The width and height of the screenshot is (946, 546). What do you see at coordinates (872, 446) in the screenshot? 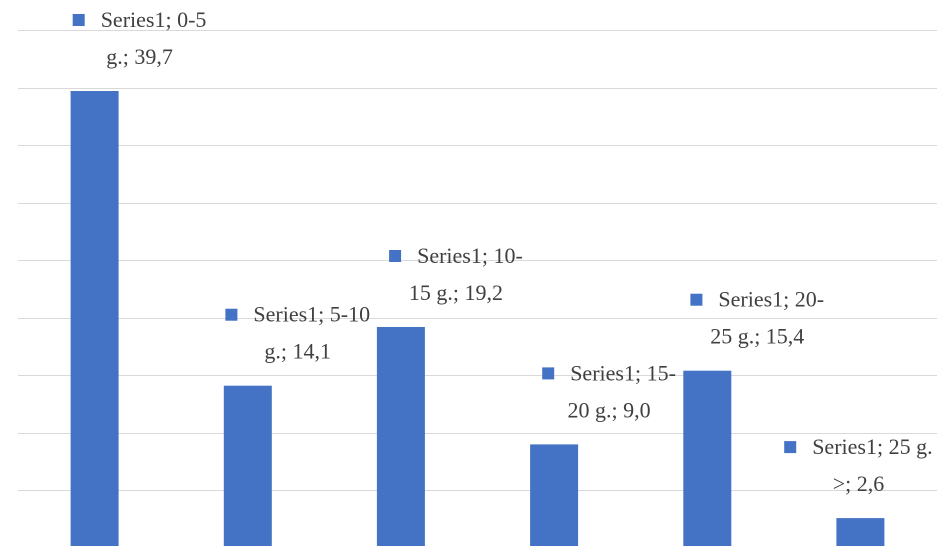
I see `data-label-line1: Series1; 25 g.` at bounding box center [872, 446].